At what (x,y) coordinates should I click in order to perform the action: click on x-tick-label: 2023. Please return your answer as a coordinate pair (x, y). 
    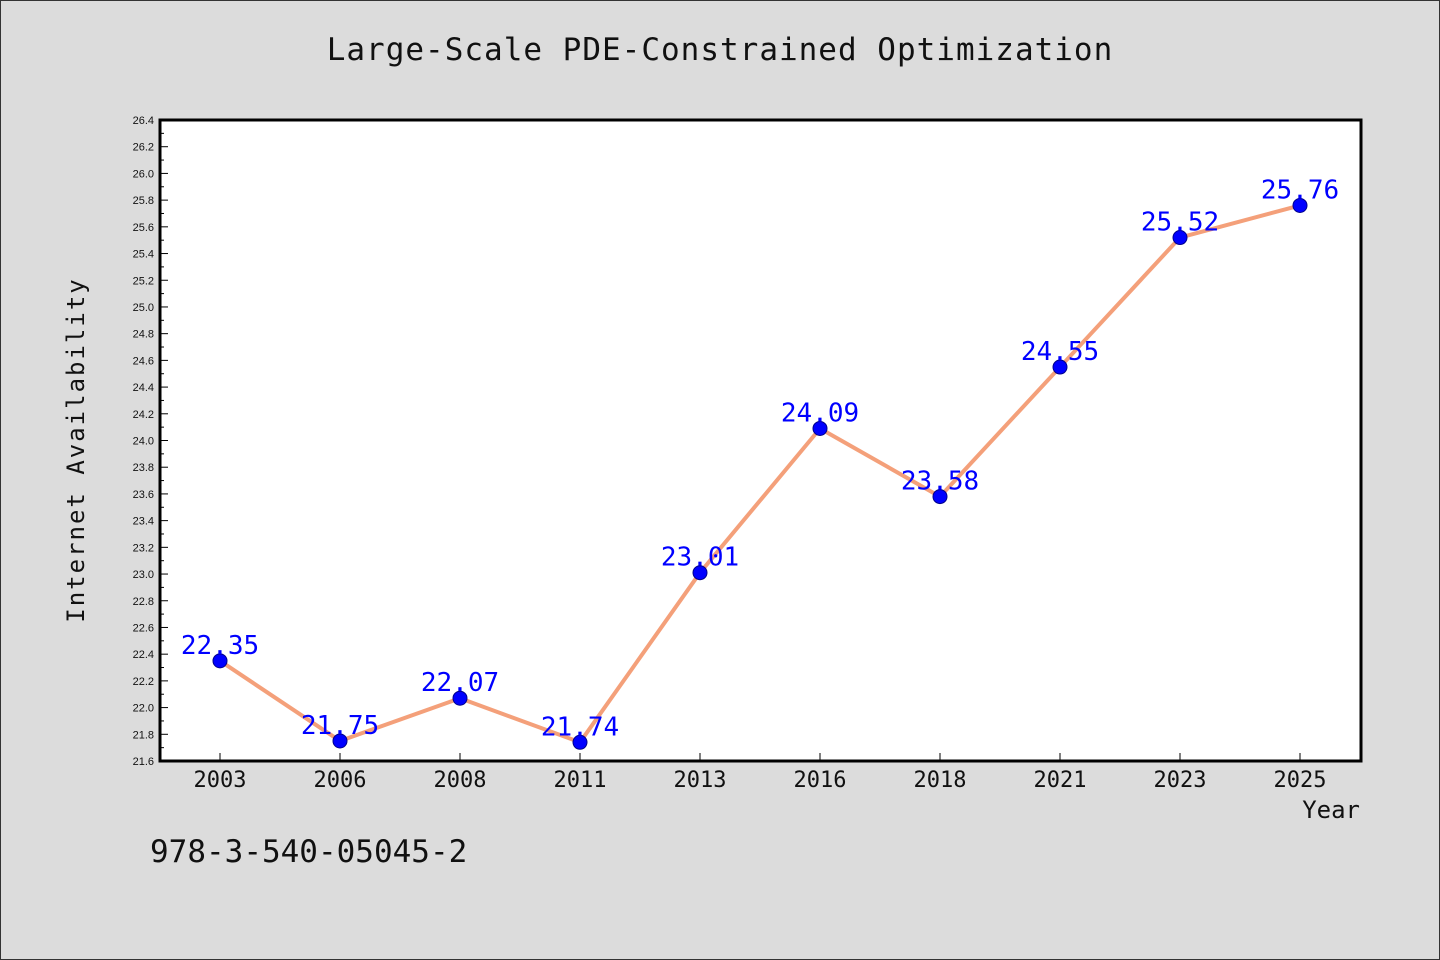
    Looking at the image, I should click on (1180, 780).